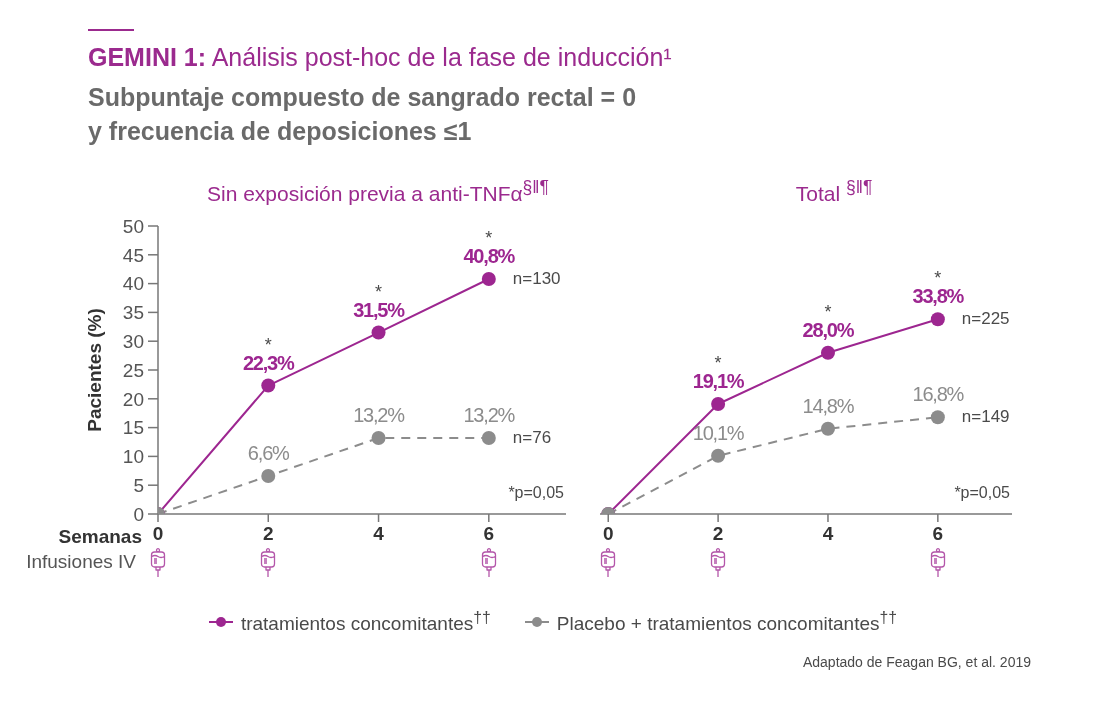  What do you see at coordinates (94, 370) in the screenshot?
I see `y-axis-title: Pacientes (%)` at bounding box center [94, 370].